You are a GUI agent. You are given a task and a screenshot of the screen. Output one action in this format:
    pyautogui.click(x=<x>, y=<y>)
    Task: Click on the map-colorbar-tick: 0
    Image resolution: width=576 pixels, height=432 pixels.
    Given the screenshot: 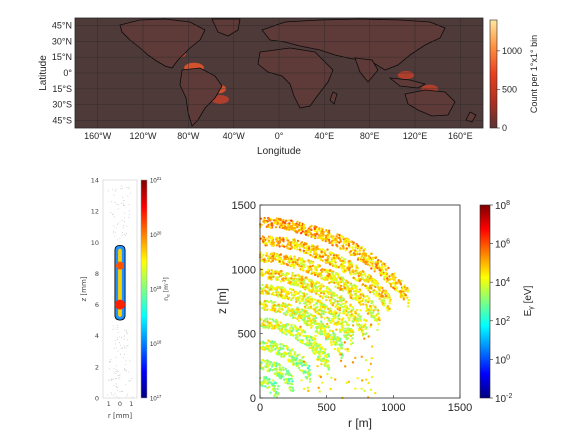 What is the action you would take?
    pyautogui.click(x=504, y=128)
    